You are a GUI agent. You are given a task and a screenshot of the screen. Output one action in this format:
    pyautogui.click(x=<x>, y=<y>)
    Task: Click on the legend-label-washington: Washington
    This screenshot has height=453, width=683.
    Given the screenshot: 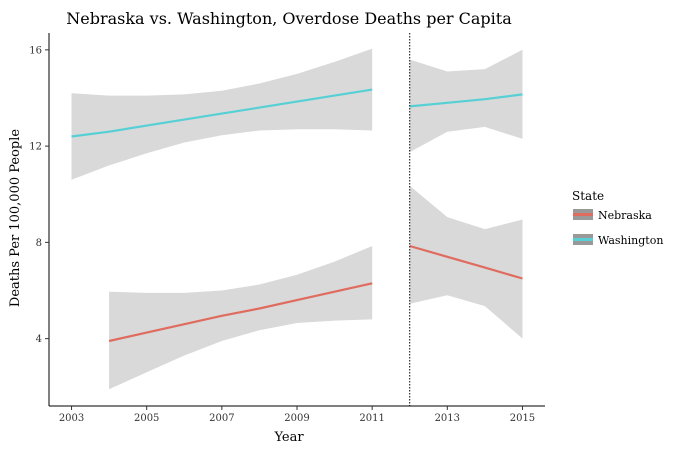 What is the action you would take?
    pyautogui.click(x=630, y=240)
    